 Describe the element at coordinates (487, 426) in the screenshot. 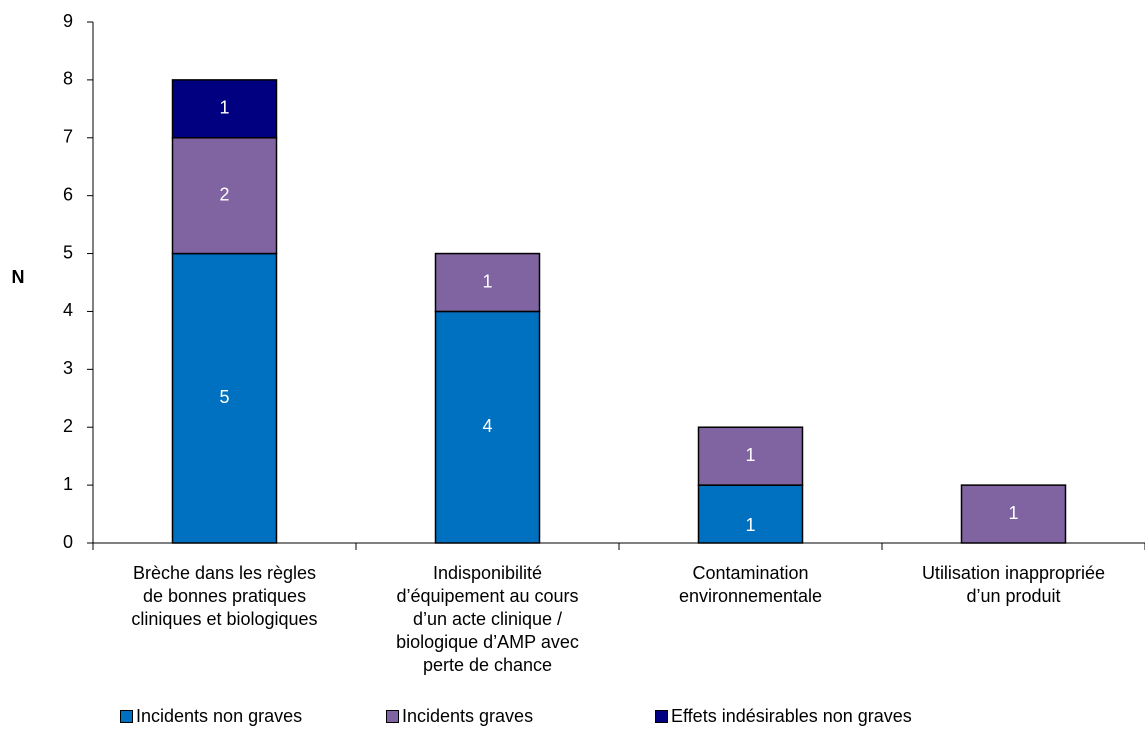

I see `data-label: 4` at that location.